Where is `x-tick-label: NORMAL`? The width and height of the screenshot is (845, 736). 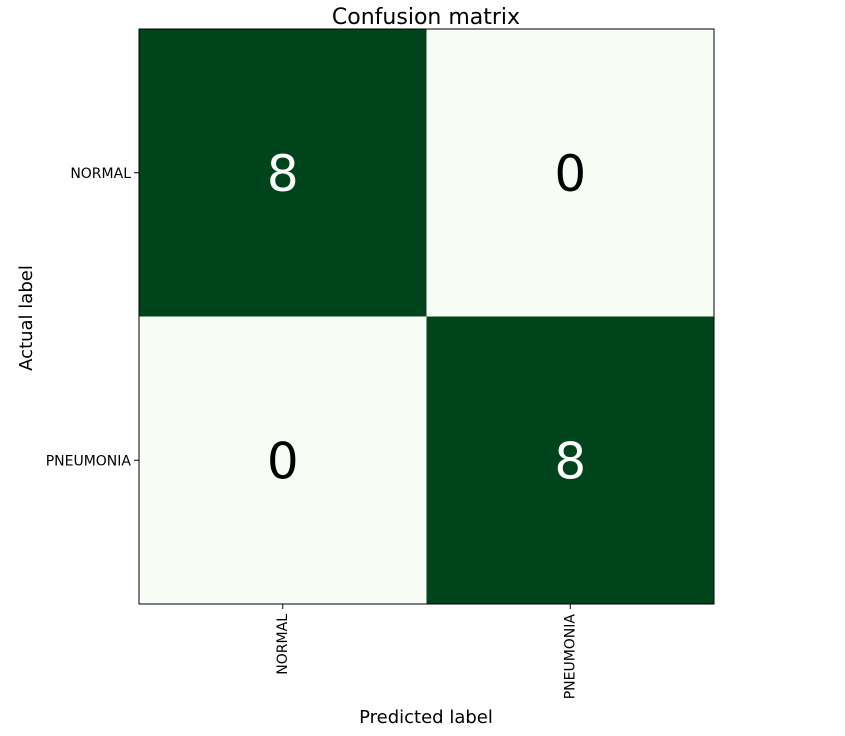
x-tick-label: NORMAL is located at coordinates (283, 644).